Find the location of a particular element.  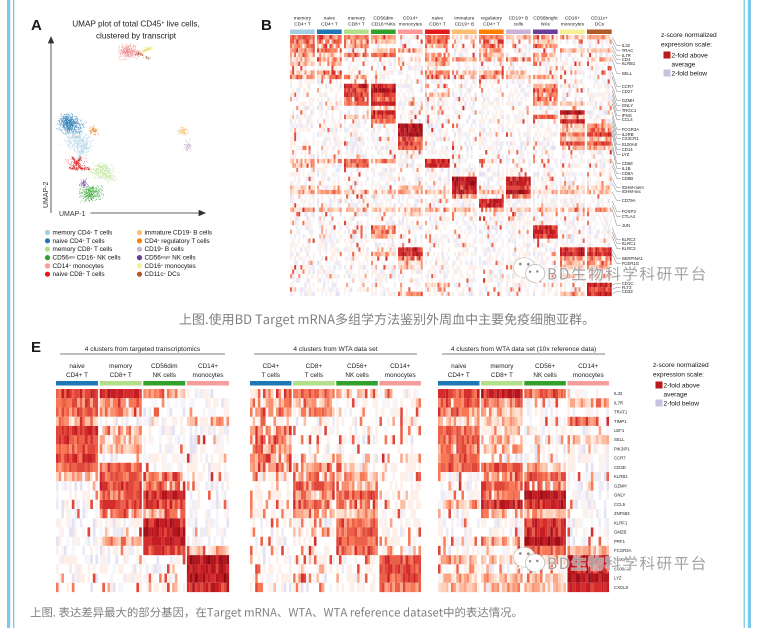

svg-text: CD16+NKs is located at coordinates (383, 25).